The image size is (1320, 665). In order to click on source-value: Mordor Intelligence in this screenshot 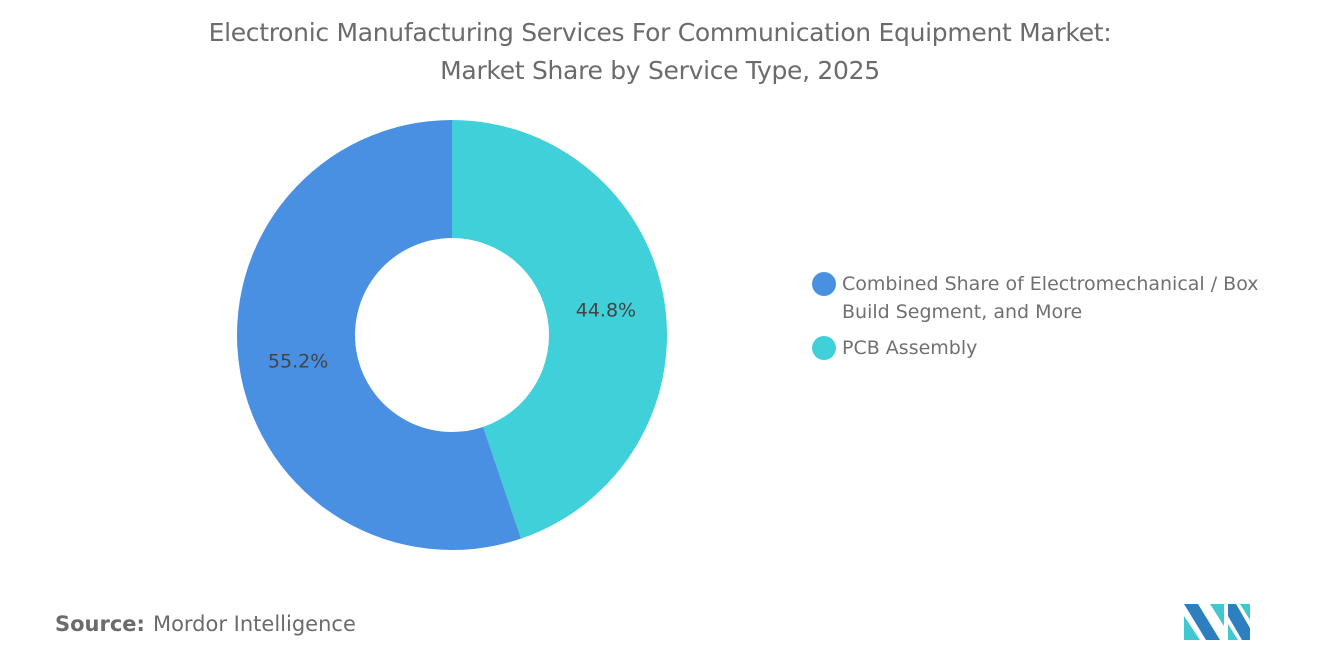, I will do `click(254, 624)`.